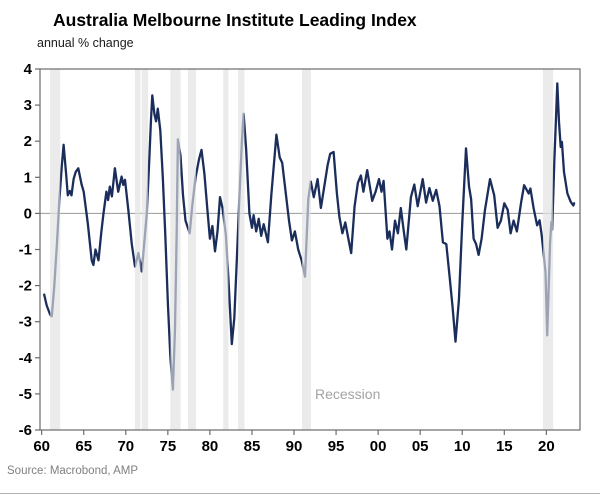 Image resolution: width=600 pixels, height=501 pixels. Describe the element at coordinates (210, 446) in the screenshot. I see `x-axis-label: 80` at that location.